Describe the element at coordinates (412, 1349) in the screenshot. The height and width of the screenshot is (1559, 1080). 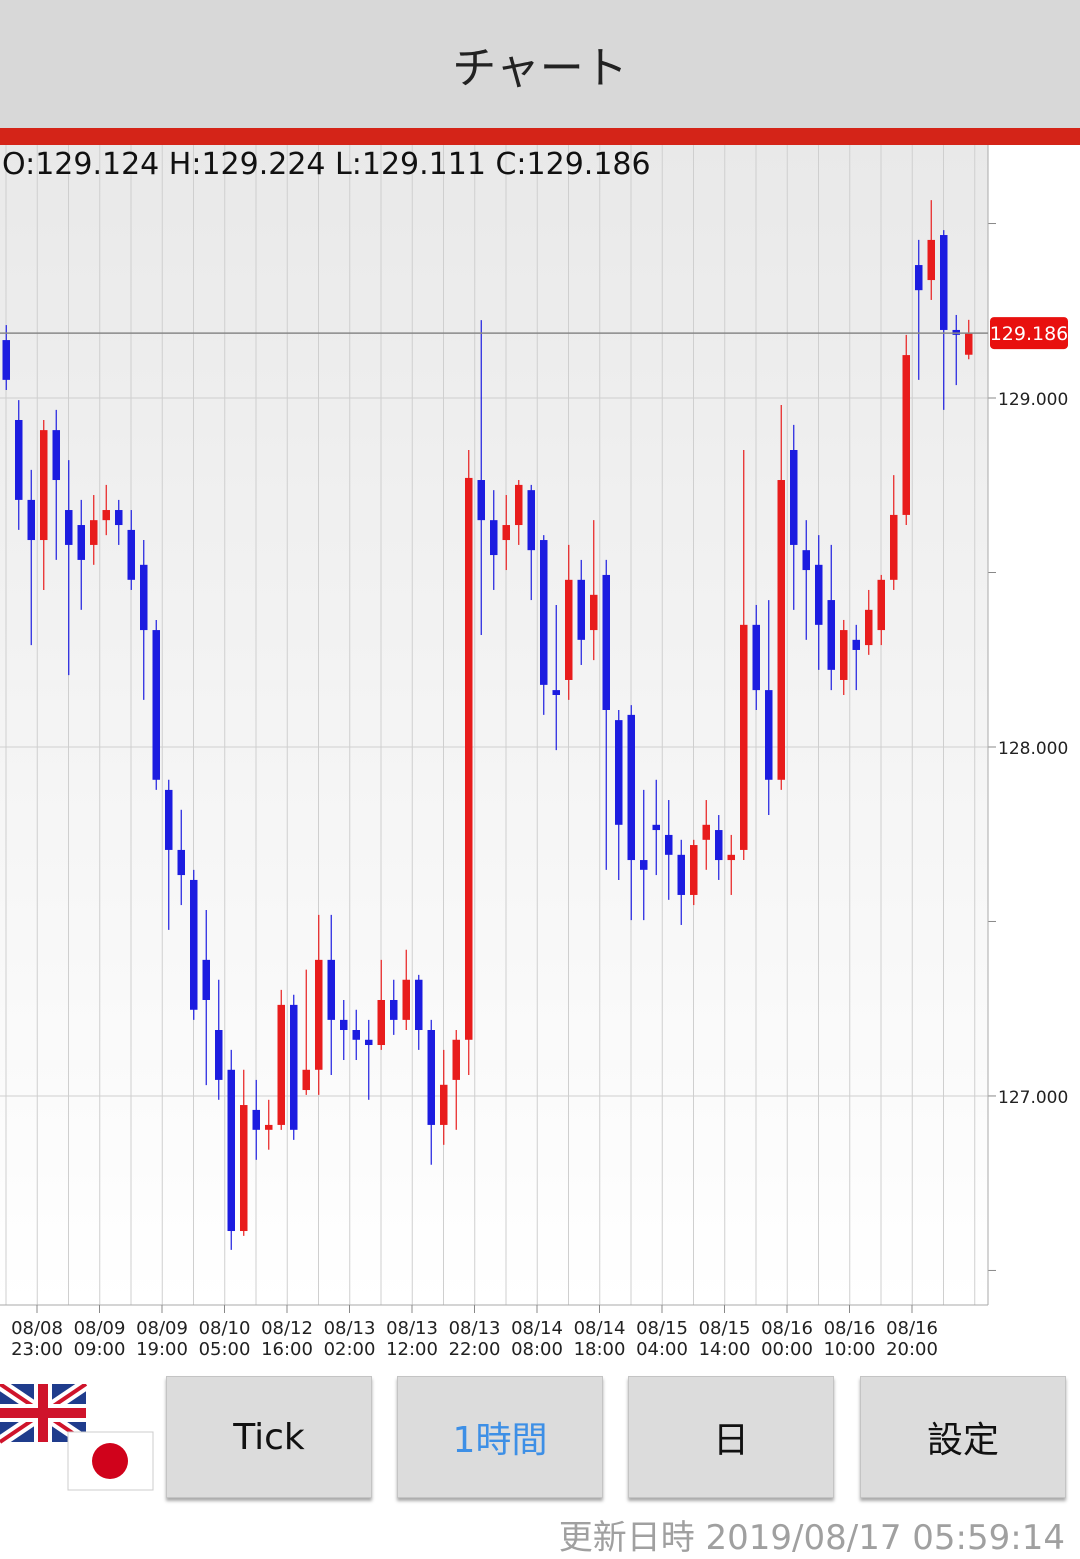
I see `x-tick-label: 12:00` at that location.